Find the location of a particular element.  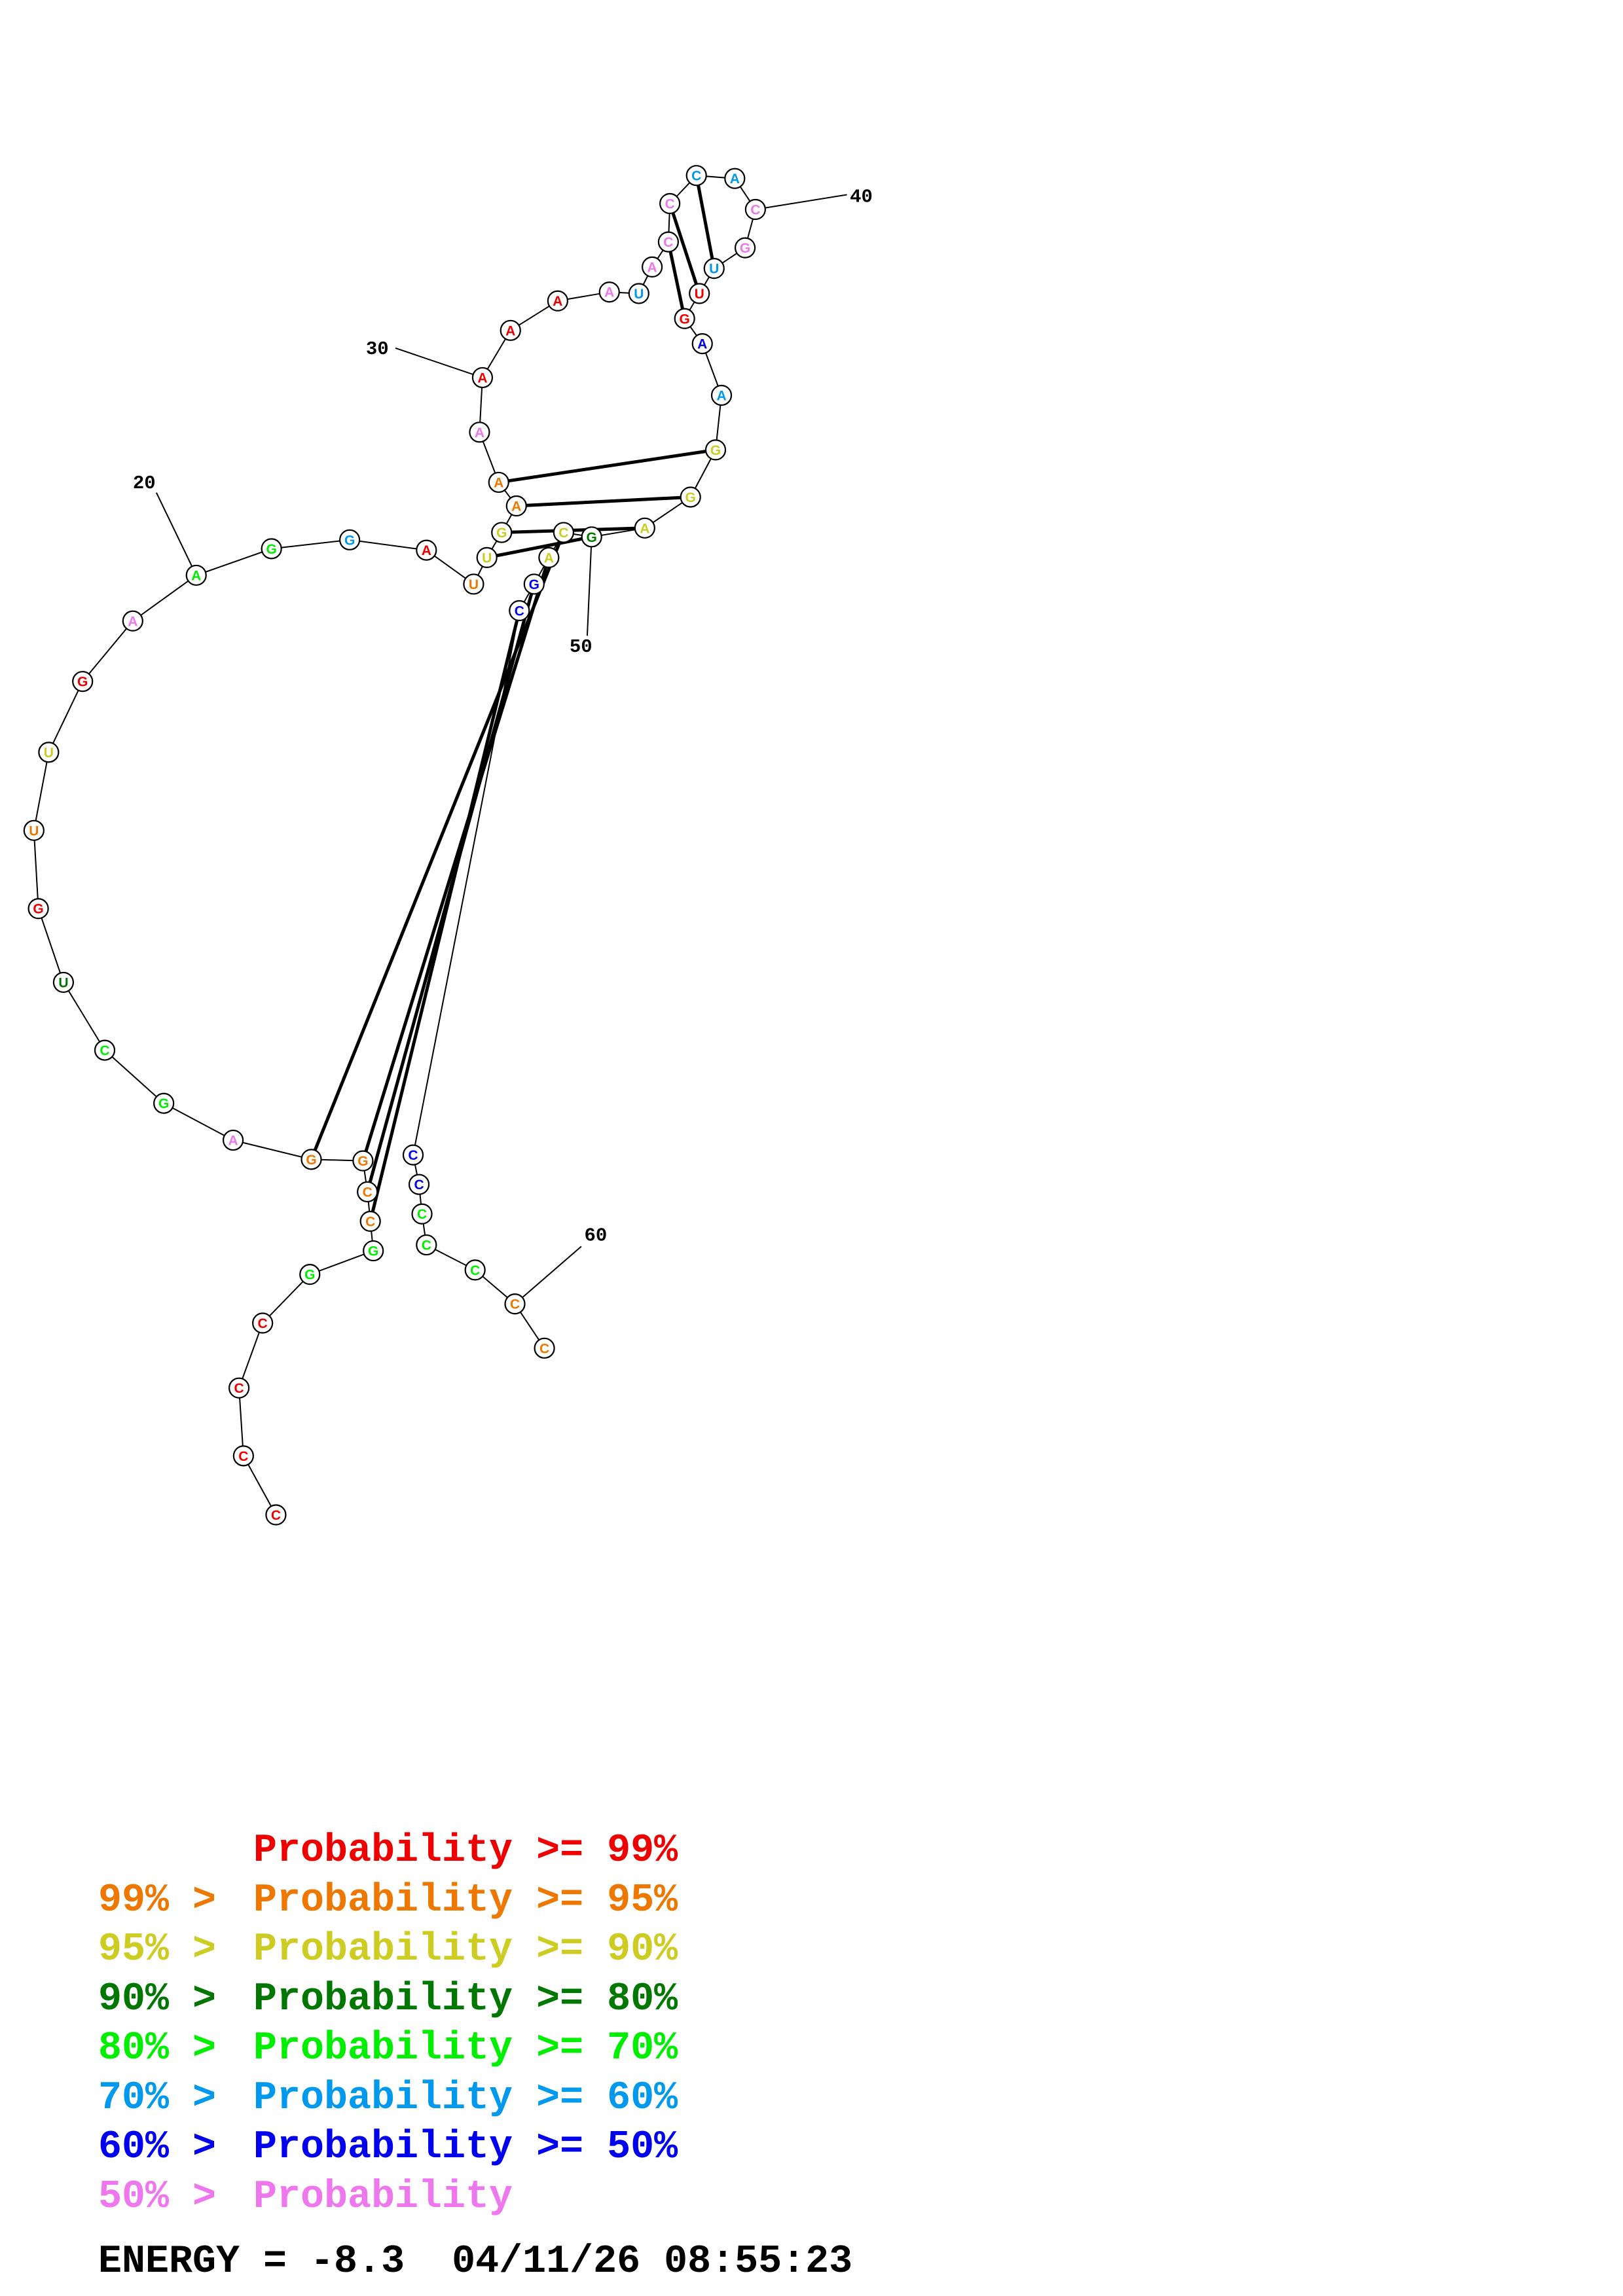

legend-row: 70% > Probability >= 60% is located at coordinates (388, 2098).